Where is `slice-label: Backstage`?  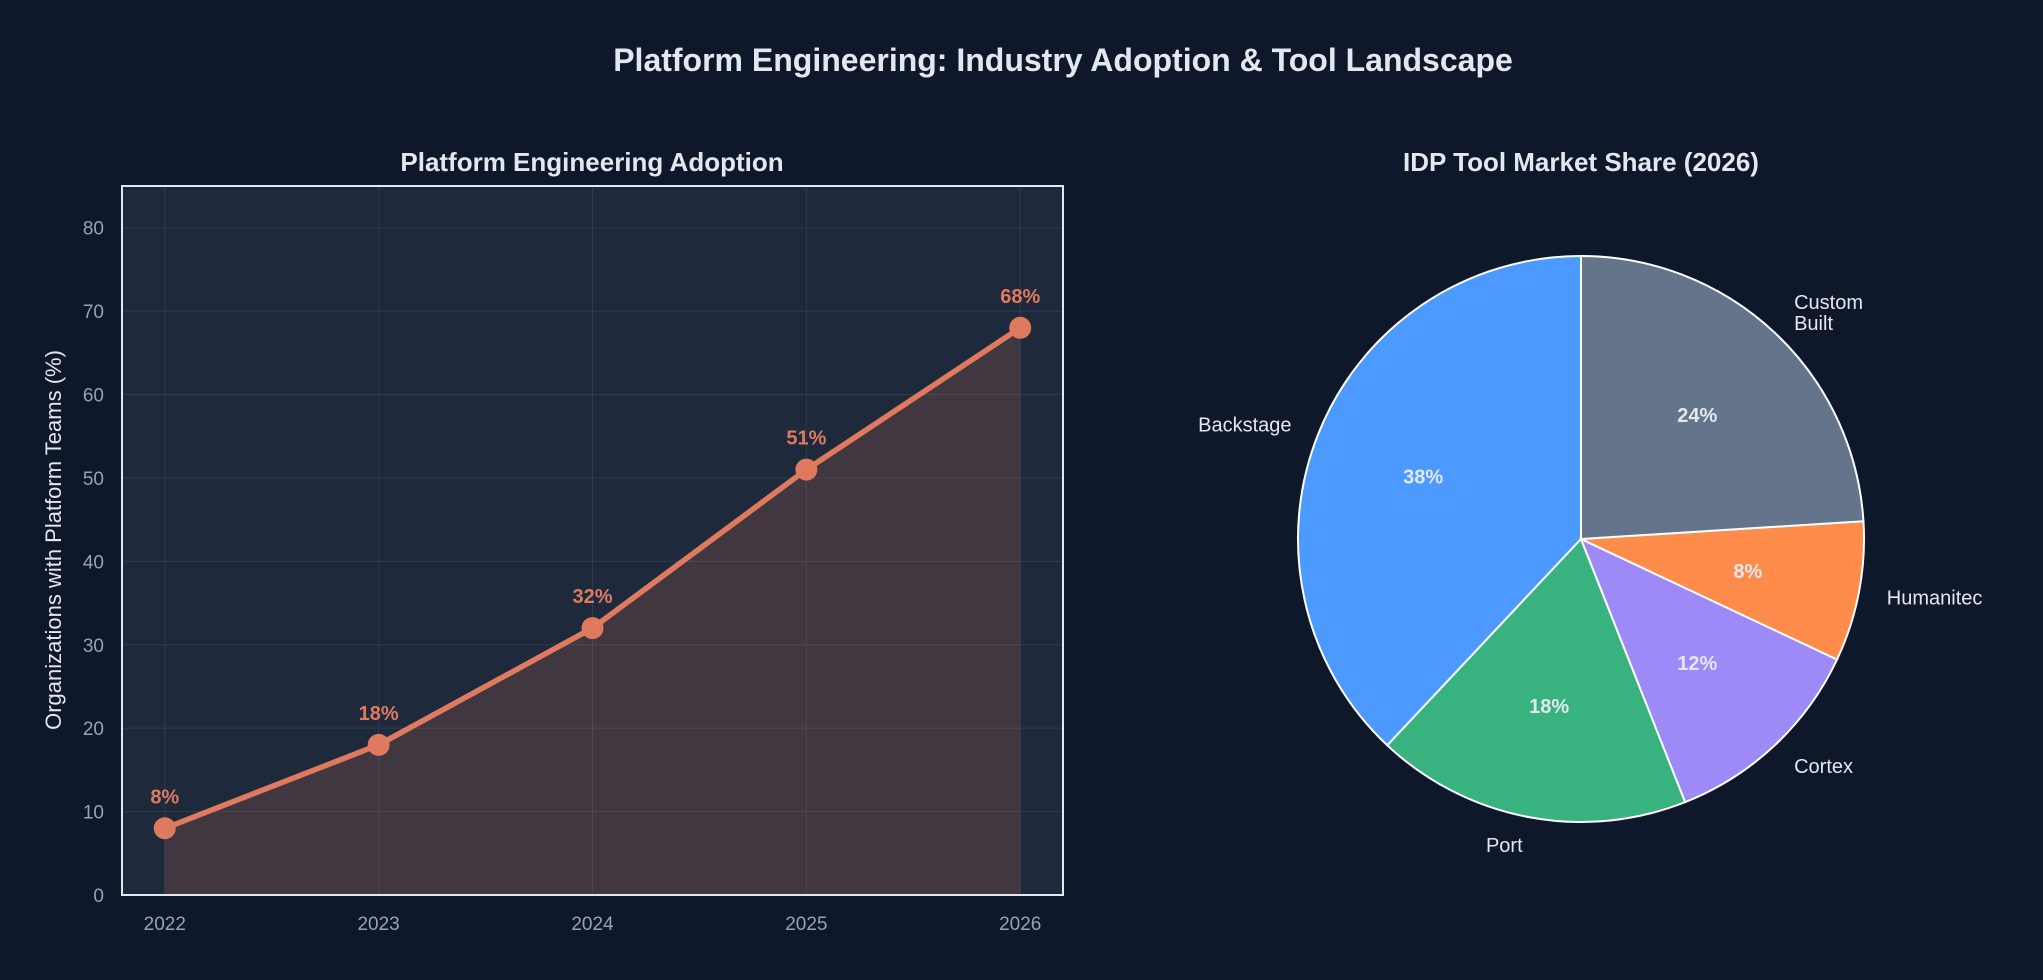 slice-label: Backstage is located at coordinates (1244, 425).